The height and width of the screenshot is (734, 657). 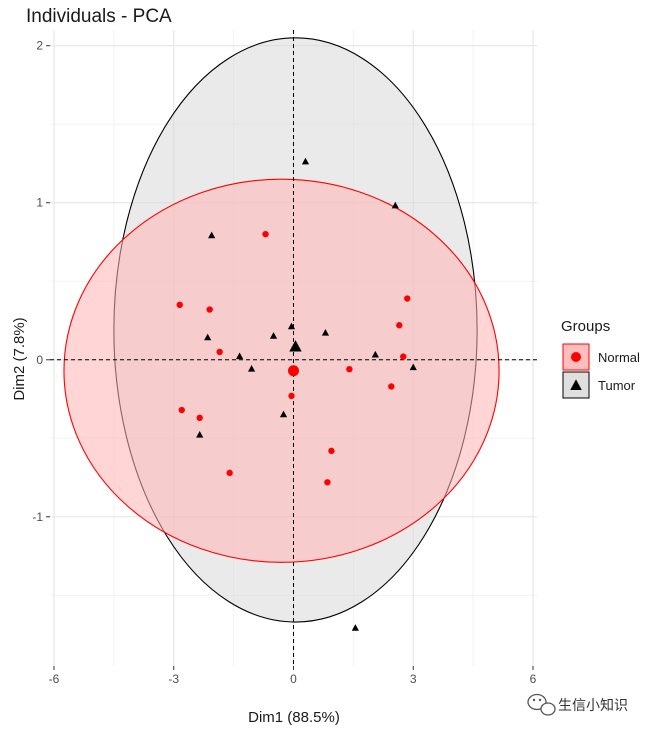 I want to click on legend: Groups Normal Tumor, so click(x=600, y=358).